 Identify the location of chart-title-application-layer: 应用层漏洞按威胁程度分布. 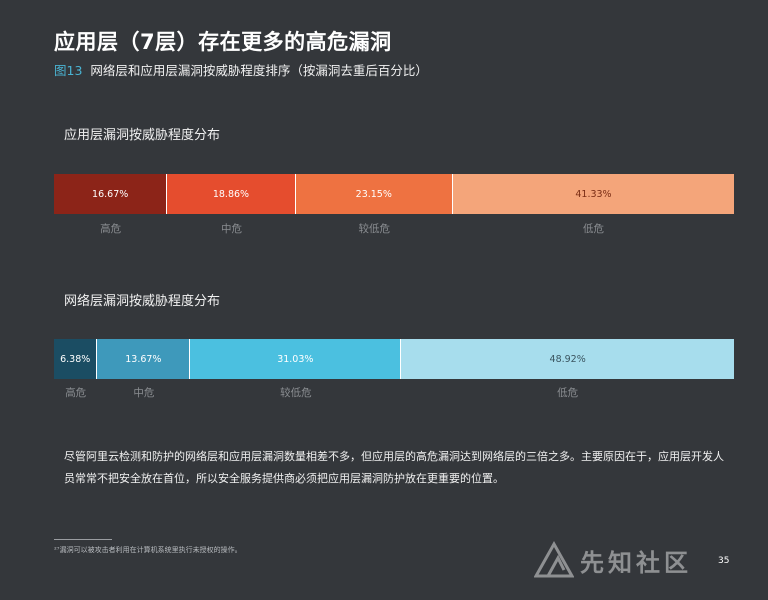
(142, 135).